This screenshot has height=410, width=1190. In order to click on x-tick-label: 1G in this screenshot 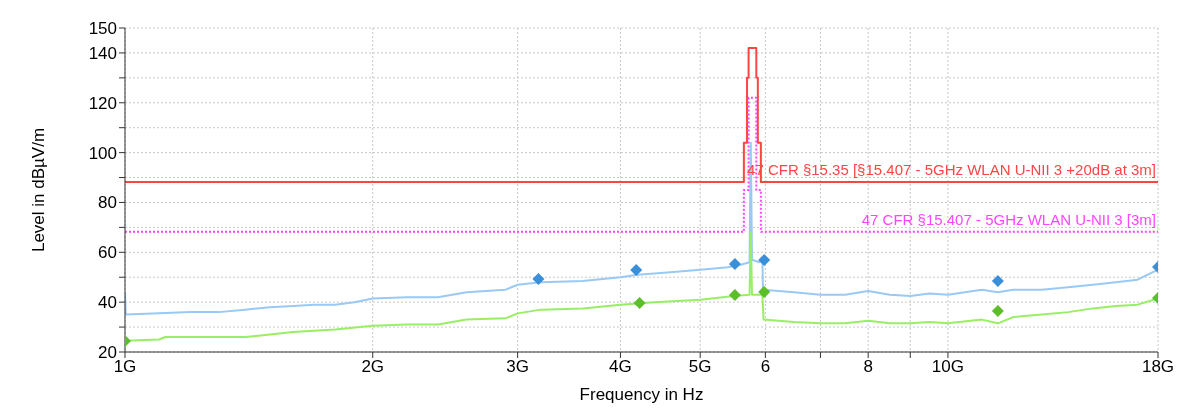, I will do `click(125, 367)`.